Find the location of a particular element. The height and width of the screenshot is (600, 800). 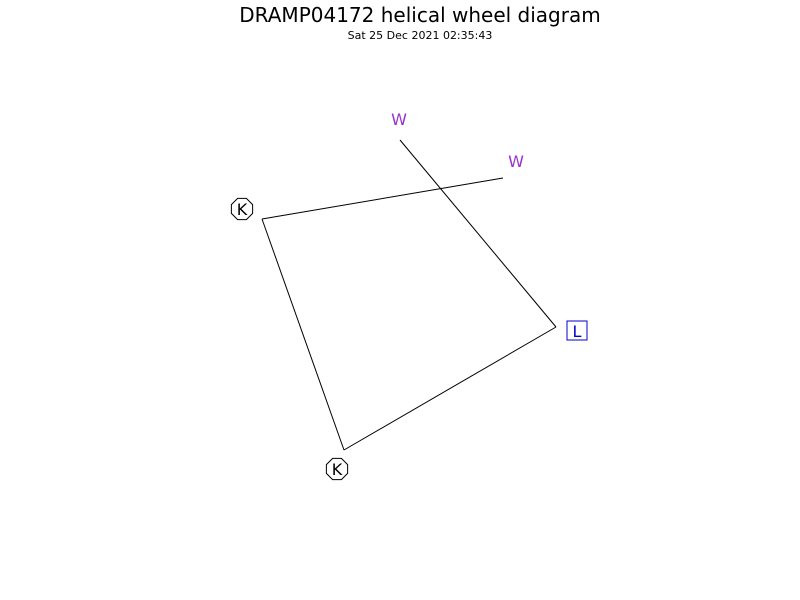

residue-l-5: L is located at coordinates (577, 330).